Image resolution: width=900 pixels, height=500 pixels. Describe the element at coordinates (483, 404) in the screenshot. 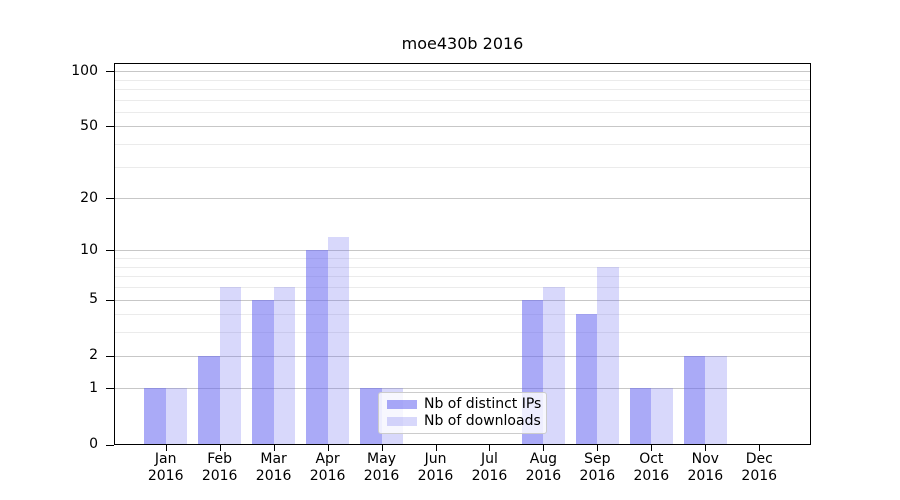

I see `legend-label-ips: Nb of distinct IPs` at that location.